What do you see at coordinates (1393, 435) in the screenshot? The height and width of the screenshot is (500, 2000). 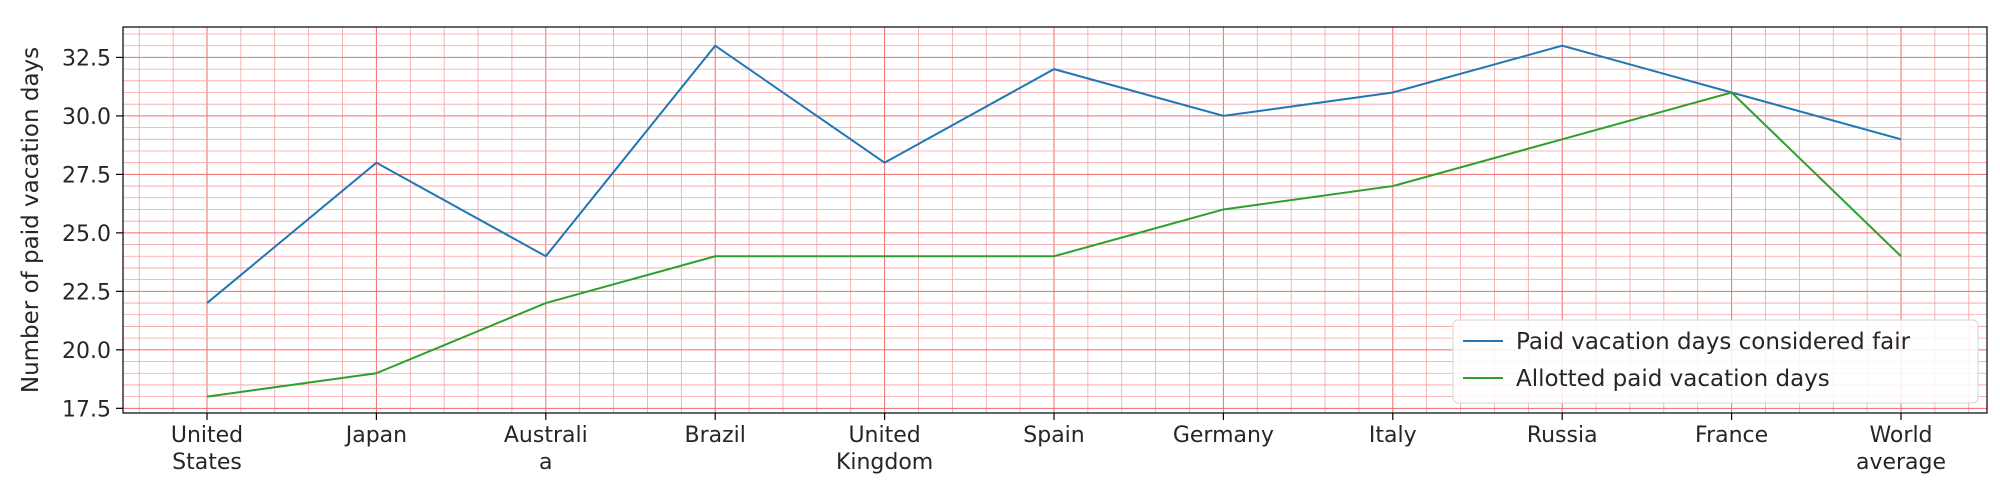 I see `x-tick-label: Italy` at bounding box center [1393, 435].